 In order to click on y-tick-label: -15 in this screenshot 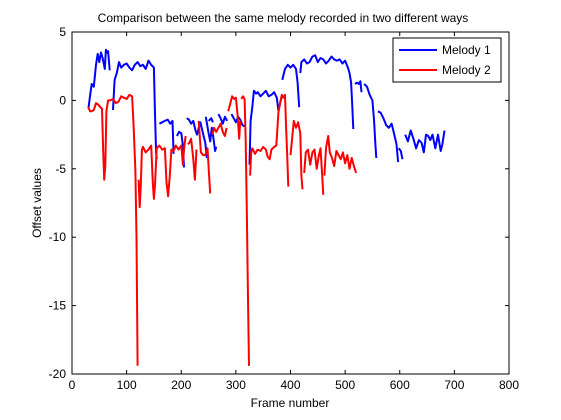, I will do `click(58, 306)`.